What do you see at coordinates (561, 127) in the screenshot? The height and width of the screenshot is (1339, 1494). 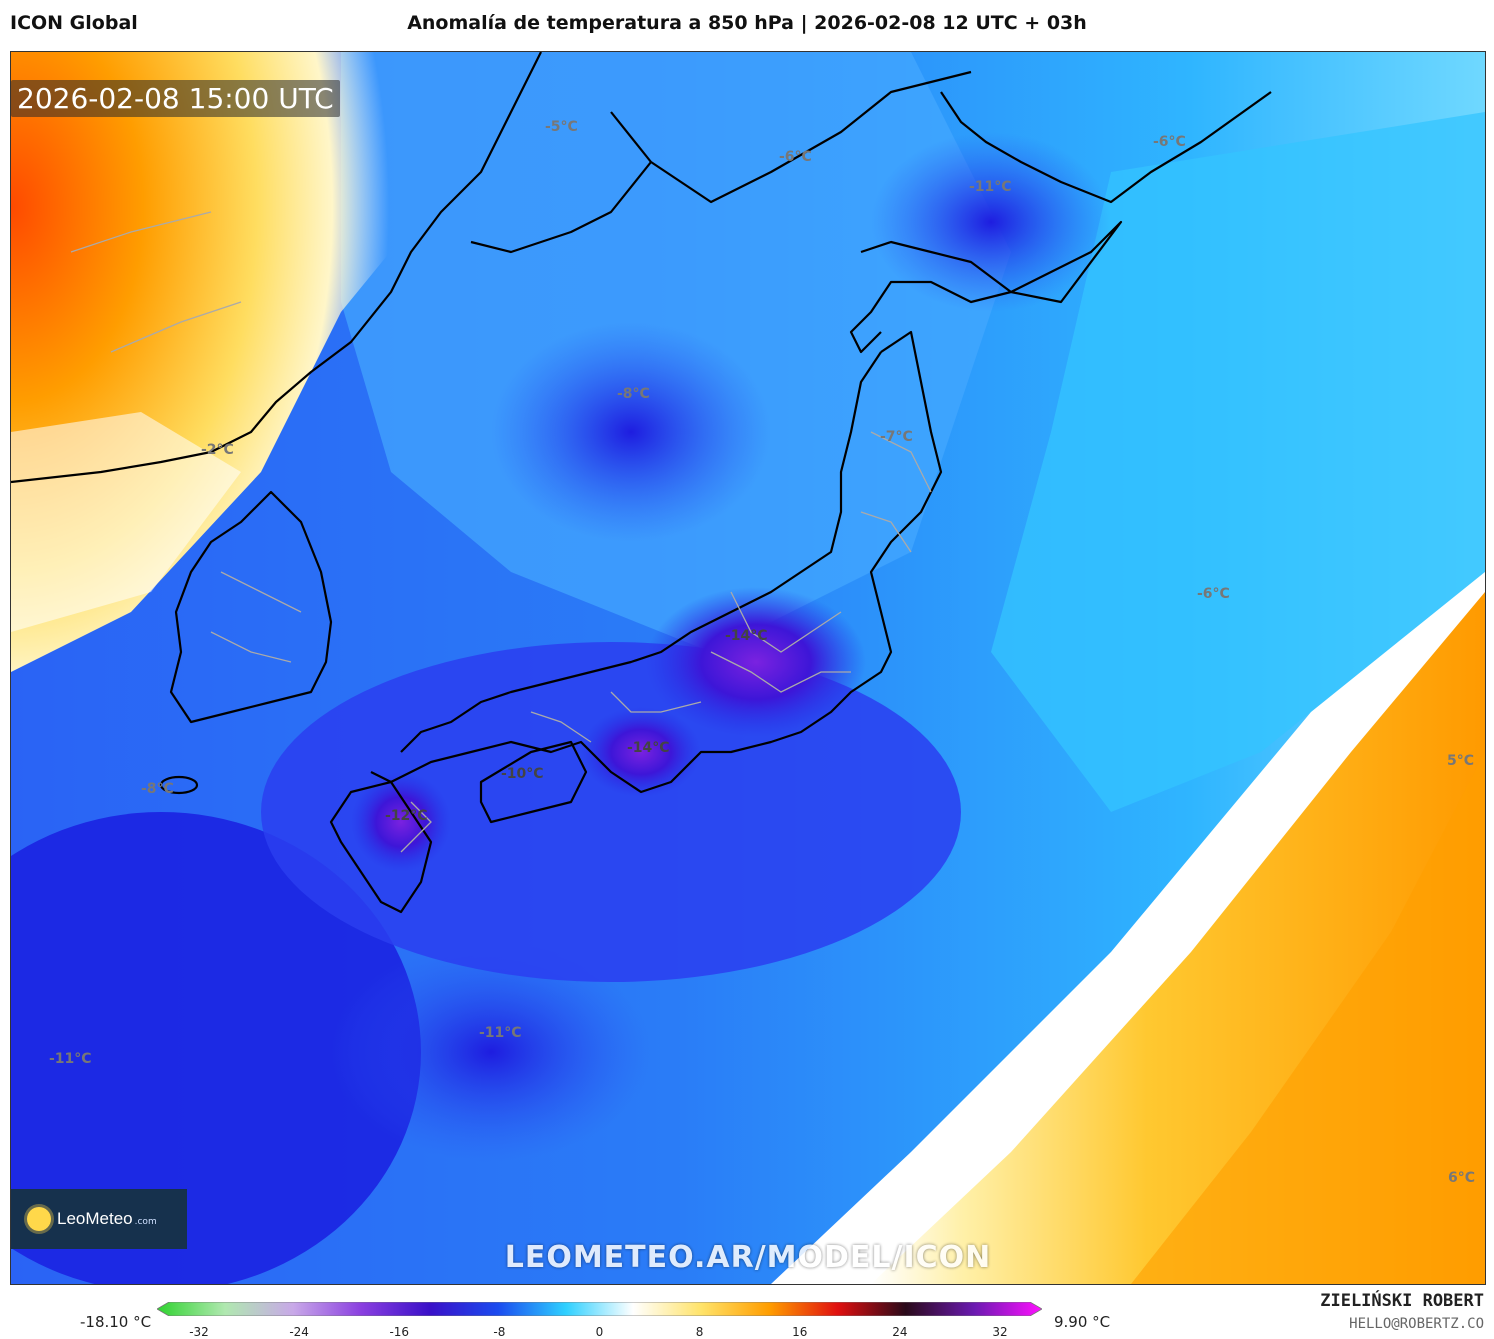 I see `anomaly-label: -5°C` at bounding box center [561, 127].